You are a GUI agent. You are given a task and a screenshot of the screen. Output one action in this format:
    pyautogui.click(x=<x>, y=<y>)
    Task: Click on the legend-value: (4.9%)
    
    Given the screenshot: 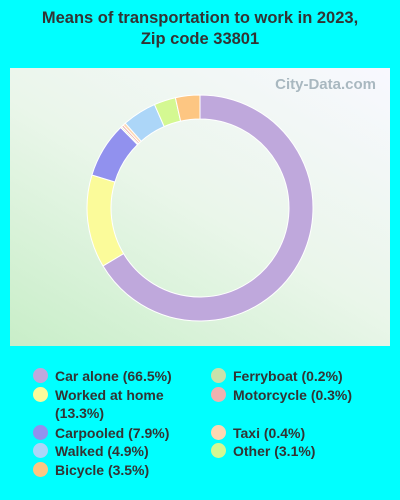 What is the action you would take?
    pyautogui.click(x=128, y=451)
    